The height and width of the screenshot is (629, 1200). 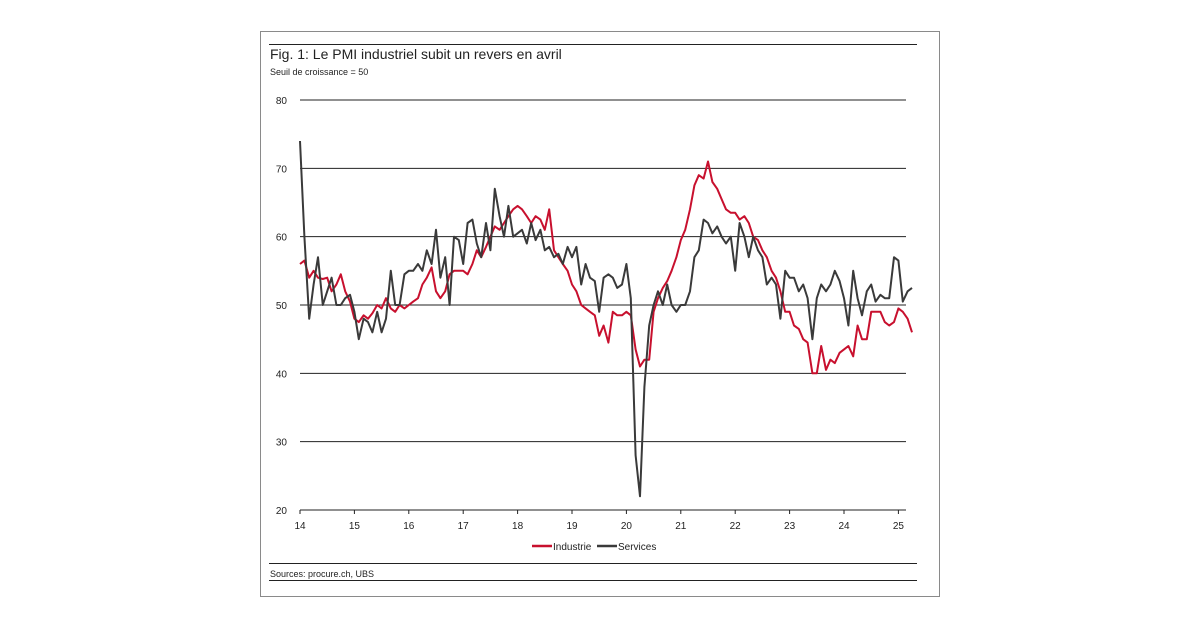 What do you see at coordinates (593, 563) in the screenshot?
I see `source-rule` at bounding box center [593, 563].